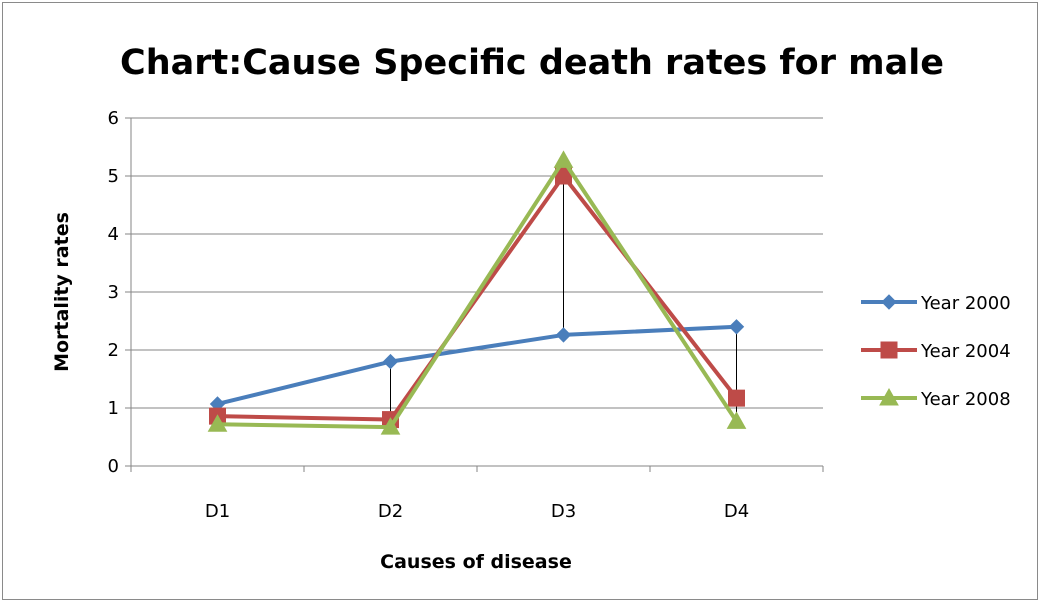 The image size is (1043, 605). I want to click on y-tick-label: 0, so click(113, 466).